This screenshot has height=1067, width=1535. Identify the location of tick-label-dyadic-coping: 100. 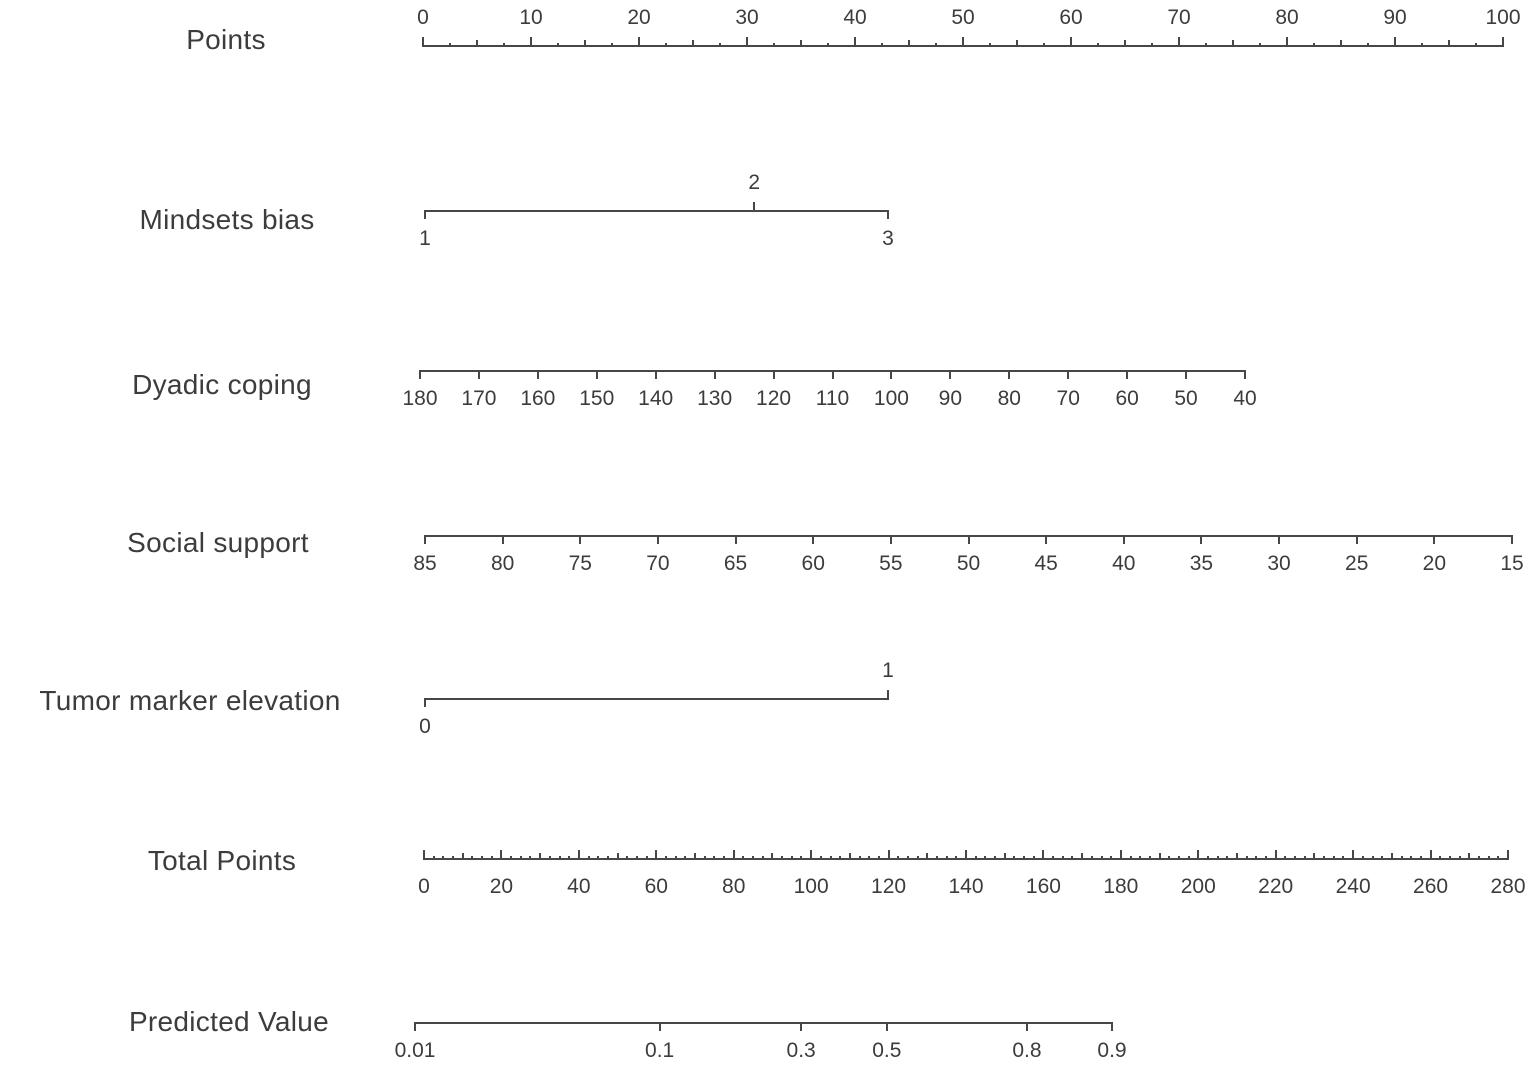
(891, 398).